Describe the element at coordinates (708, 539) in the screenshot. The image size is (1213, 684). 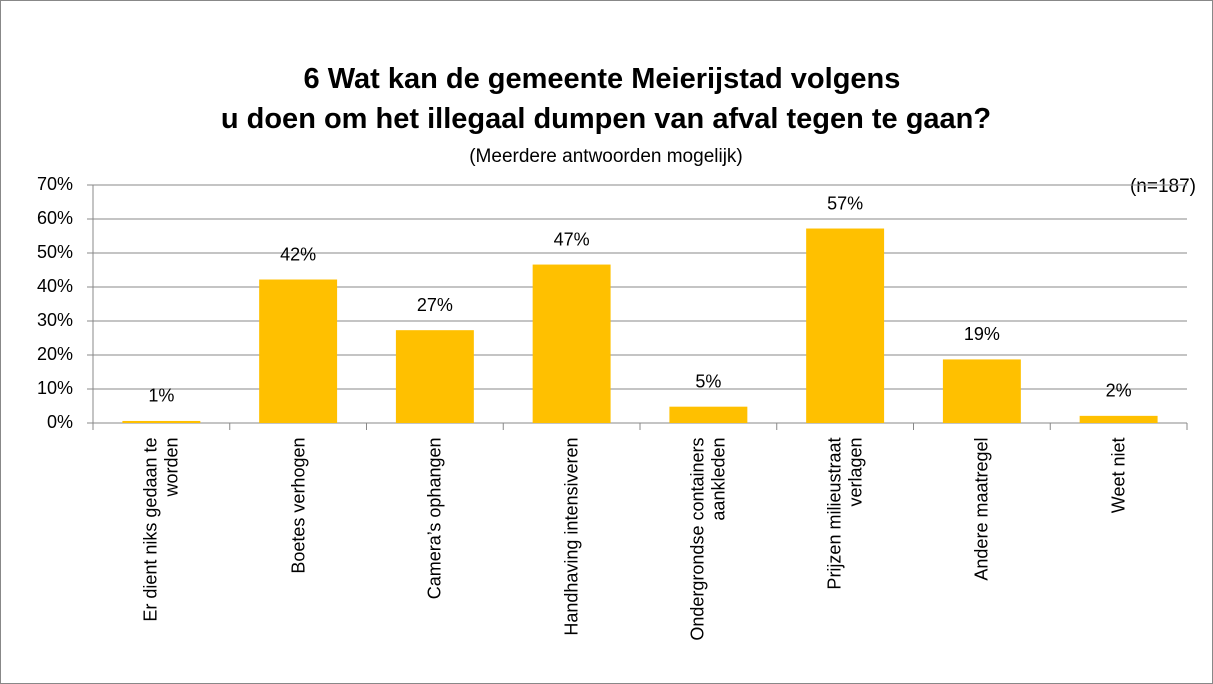
I see `x-tick-label: Ondergrondse containers aankleden` at that location.